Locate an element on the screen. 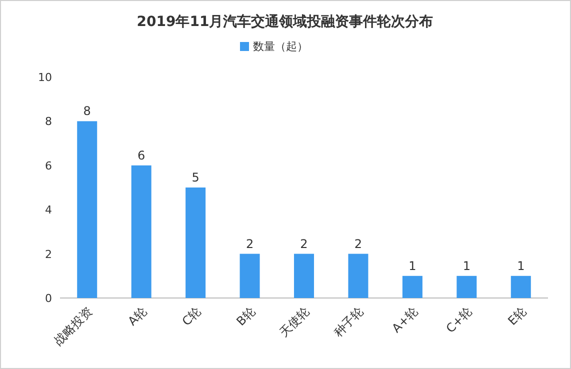  data-label: 5 is located at coordinates (196, 177).